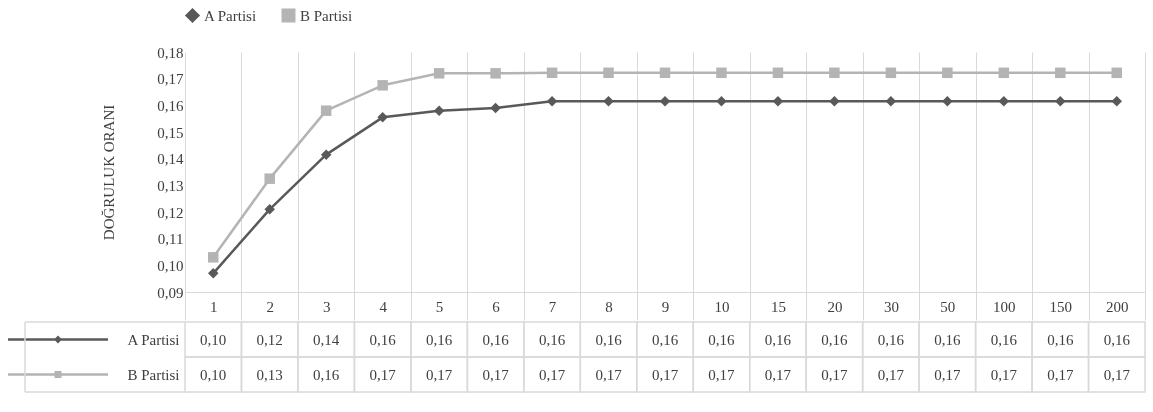 The height and width of the screenshot is (412, 1153). I want to click on text: A Partisi, so click(153, 339).